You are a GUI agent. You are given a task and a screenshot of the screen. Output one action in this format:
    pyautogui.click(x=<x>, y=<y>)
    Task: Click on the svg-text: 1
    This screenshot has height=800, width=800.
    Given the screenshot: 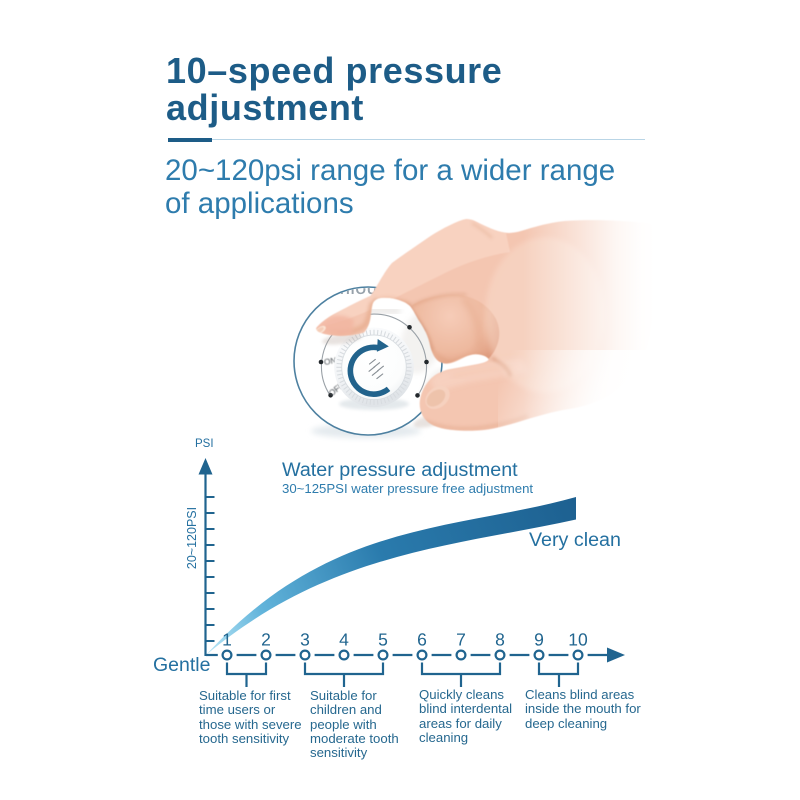 What is the action you would take?
    pyautogui.click(x=227, y=639)
    